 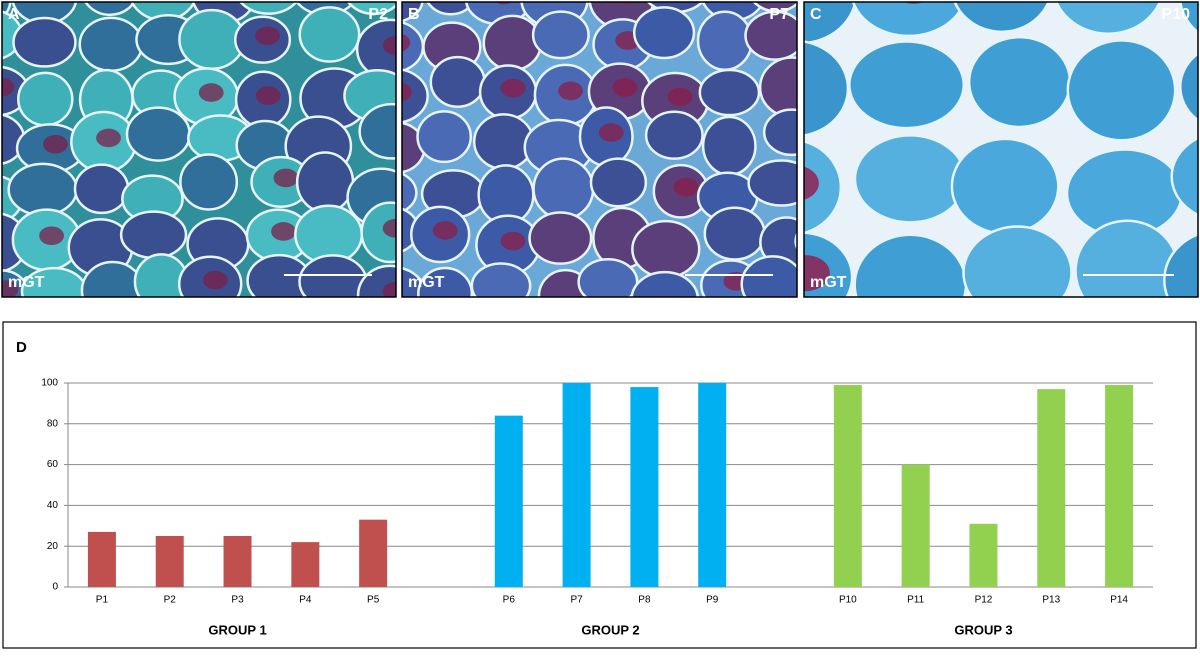 I want to click on x-tick-label: P6, so click(x=509, y=600).